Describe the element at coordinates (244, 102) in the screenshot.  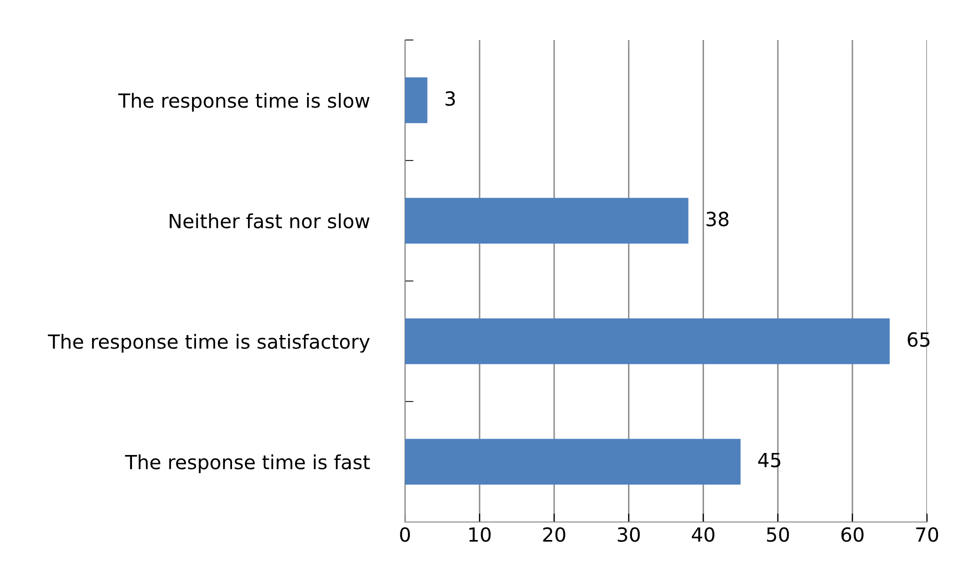
I see `y-tick-label: The response time is slow` at that location.